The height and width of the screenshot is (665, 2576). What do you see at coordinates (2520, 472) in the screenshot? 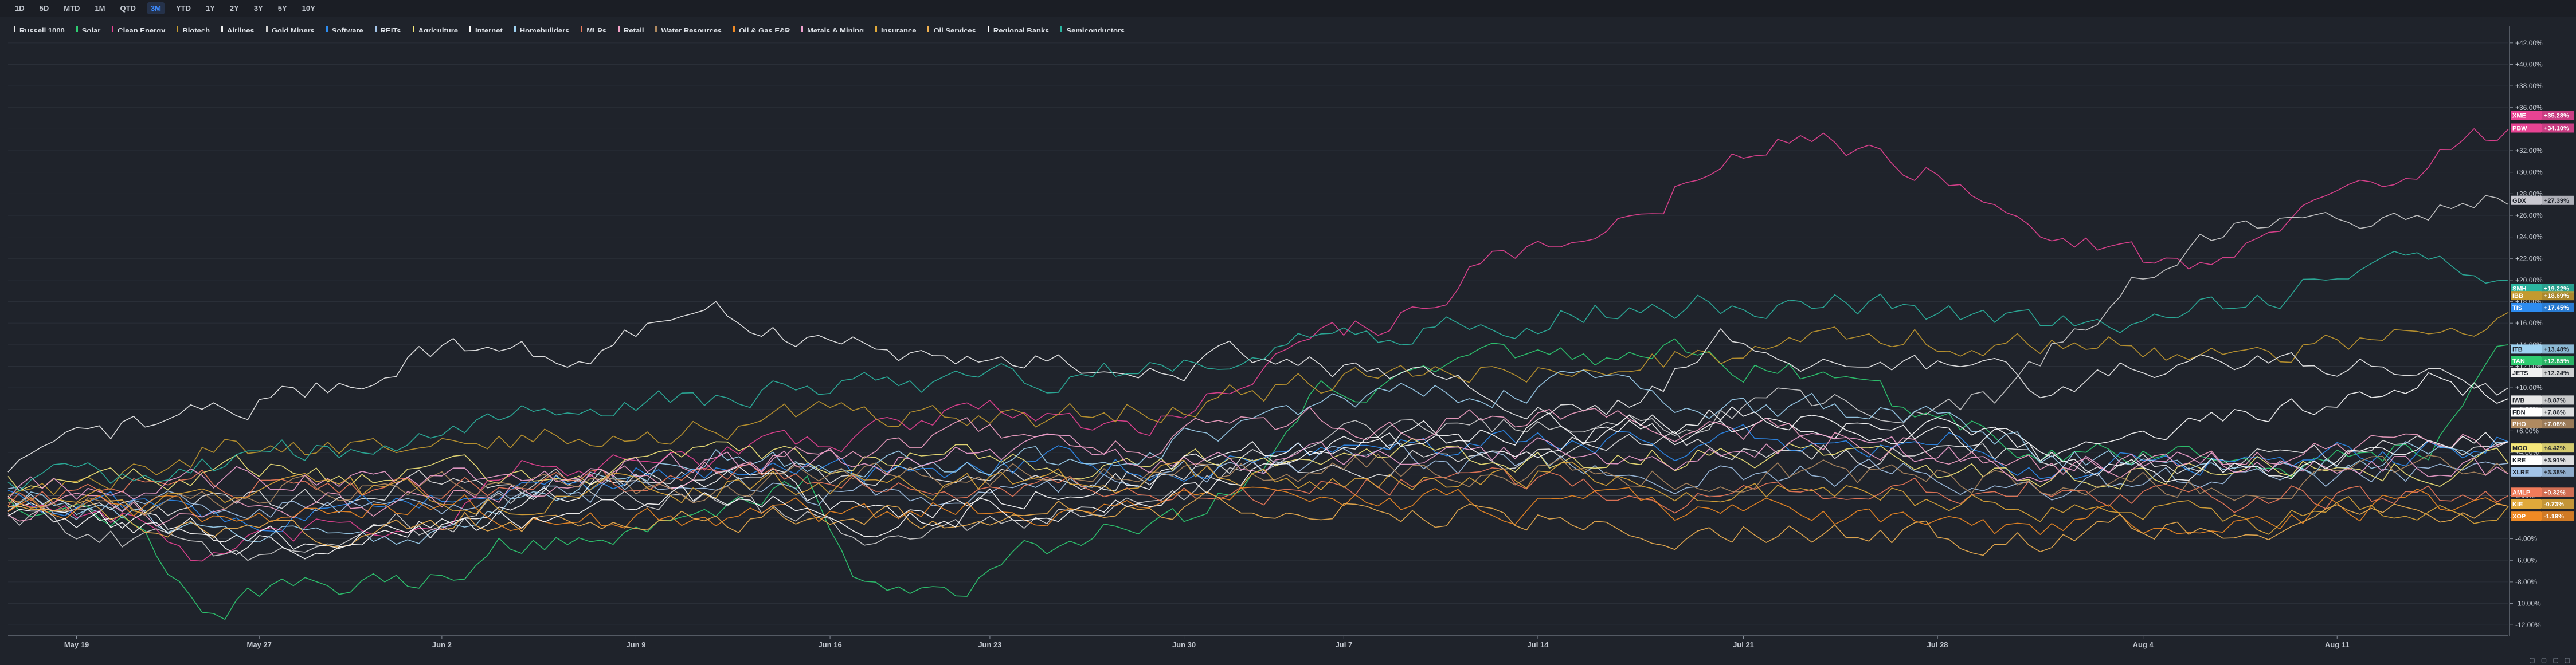
I see `end-tag-symbol: XLRE` at bounding box center [2520, 472].